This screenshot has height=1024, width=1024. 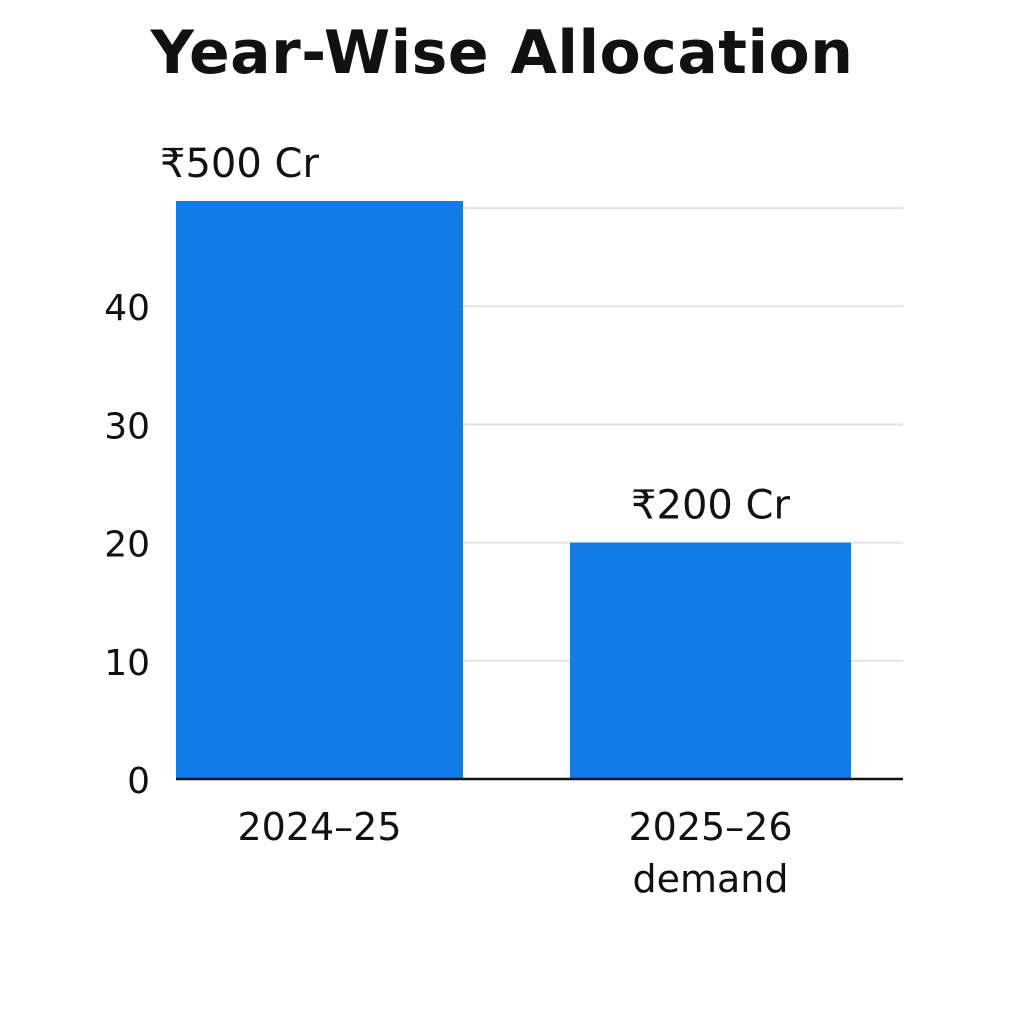 I want to click on y-tick-label: 10, so click(x=127, y=663).